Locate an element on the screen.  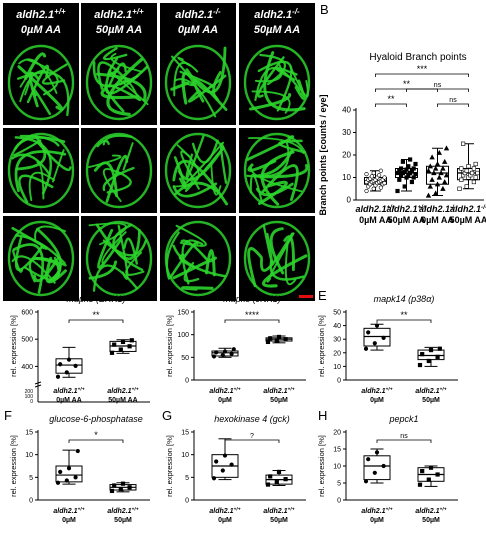
category-3-gene: aldh2.1 is located at coordinates (434, 209).